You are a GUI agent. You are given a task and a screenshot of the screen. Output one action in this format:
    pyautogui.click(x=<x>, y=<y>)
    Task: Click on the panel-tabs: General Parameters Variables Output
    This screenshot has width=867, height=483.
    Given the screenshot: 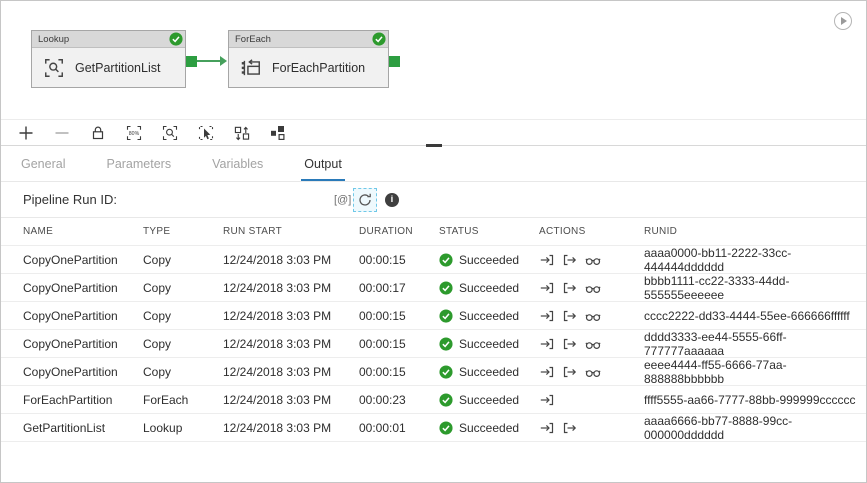 What is the action you would take?
    pyautogui.click(x=433, y=164)
    